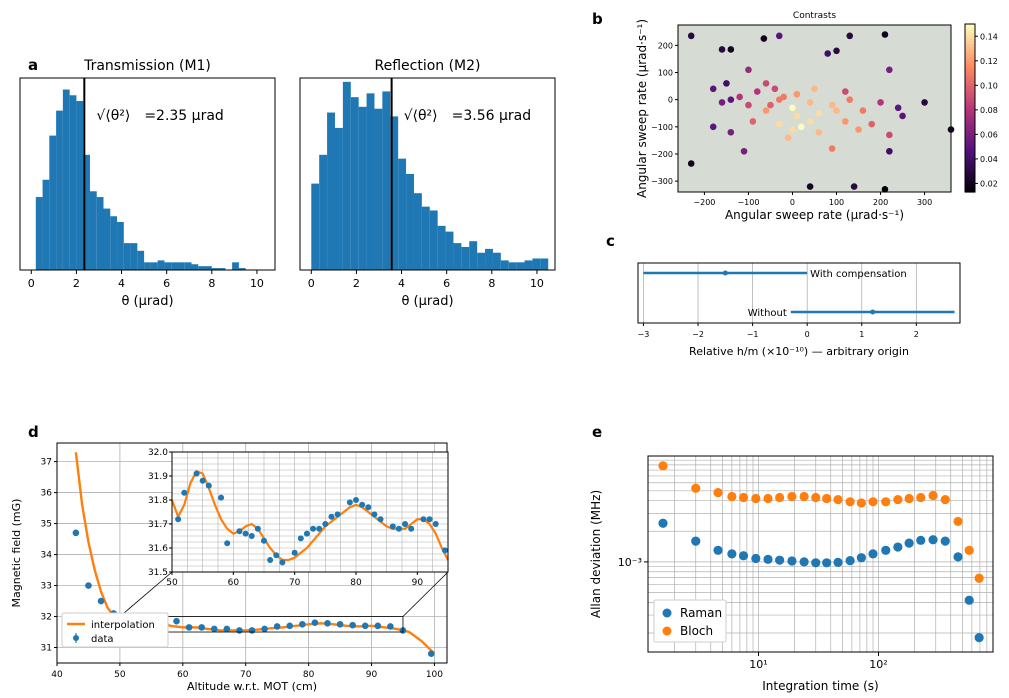  I want to click on y-tick-label: 33, so click(46, 587).